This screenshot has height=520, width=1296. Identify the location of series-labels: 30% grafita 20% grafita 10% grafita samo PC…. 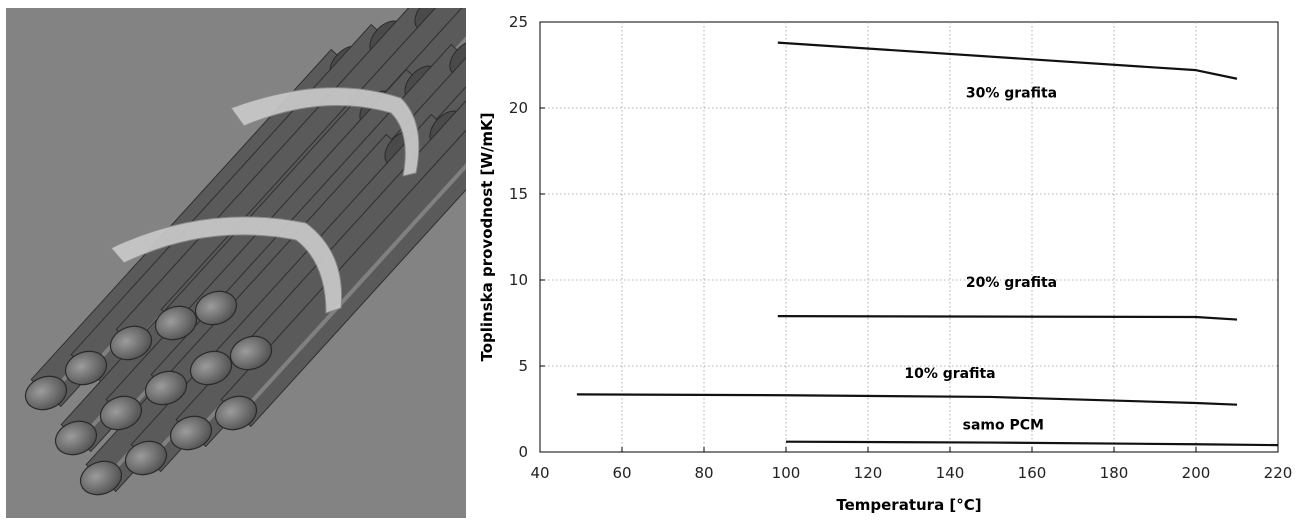
(980, 260).